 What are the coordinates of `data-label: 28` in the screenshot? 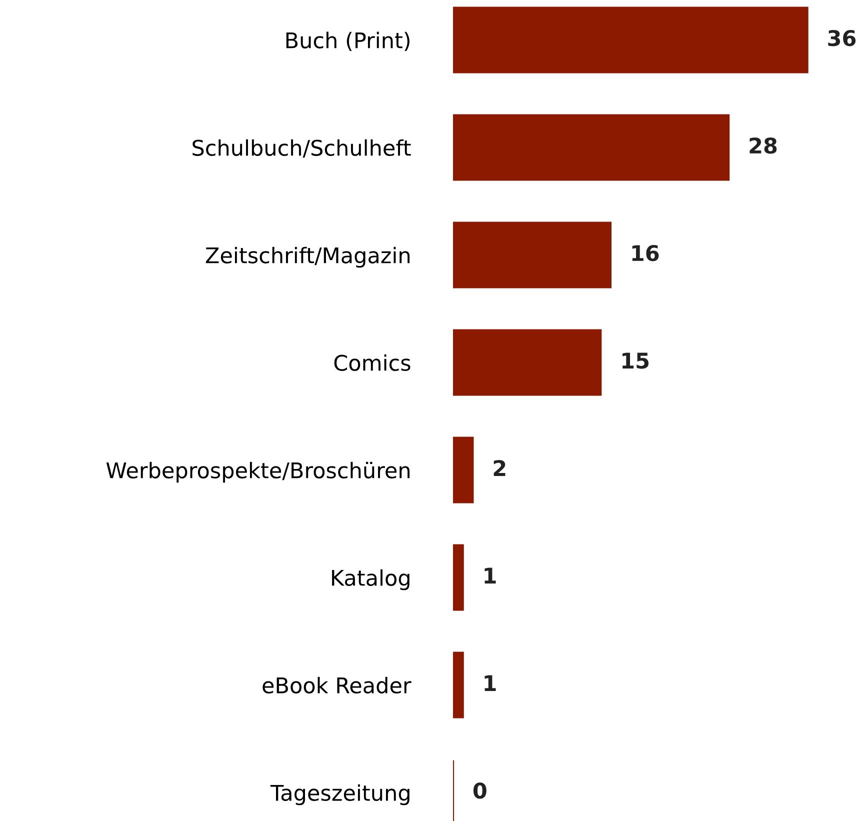 It's located at (763, 145).